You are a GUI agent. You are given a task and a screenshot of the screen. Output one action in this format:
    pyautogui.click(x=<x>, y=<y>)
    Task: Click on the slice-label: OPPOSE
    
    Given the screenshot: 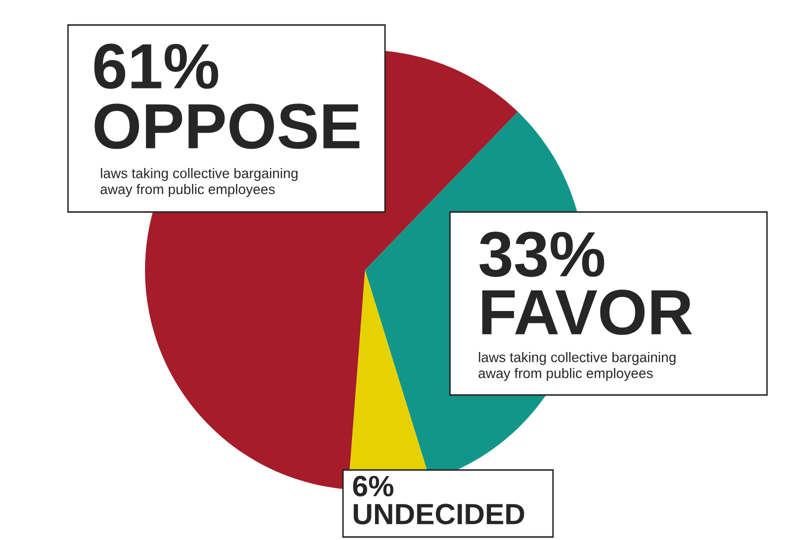 What is the action you would take?
    pyautogui.click(x=227, y=126)
    